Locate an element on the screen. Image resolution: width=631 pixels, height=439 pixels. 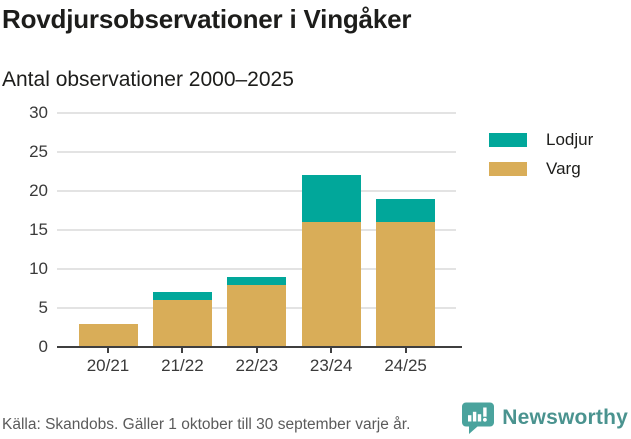
y-axis-tick-label: 20 is located at coordinates (38, 190).